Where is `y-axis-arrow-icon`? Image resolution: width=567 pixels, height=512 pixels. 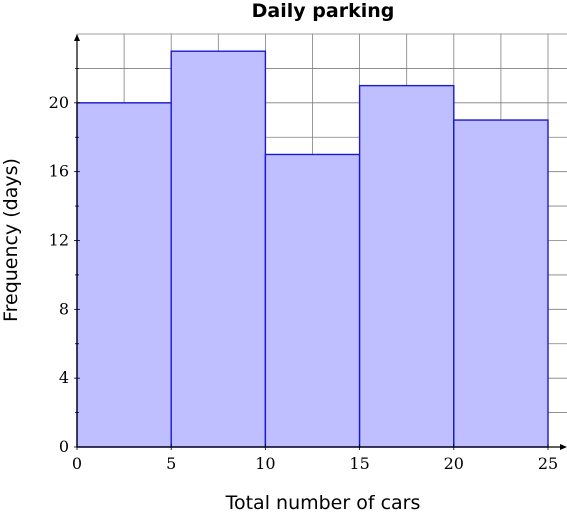 y-axis-arrow-icon is located at coordinates (77, 37).